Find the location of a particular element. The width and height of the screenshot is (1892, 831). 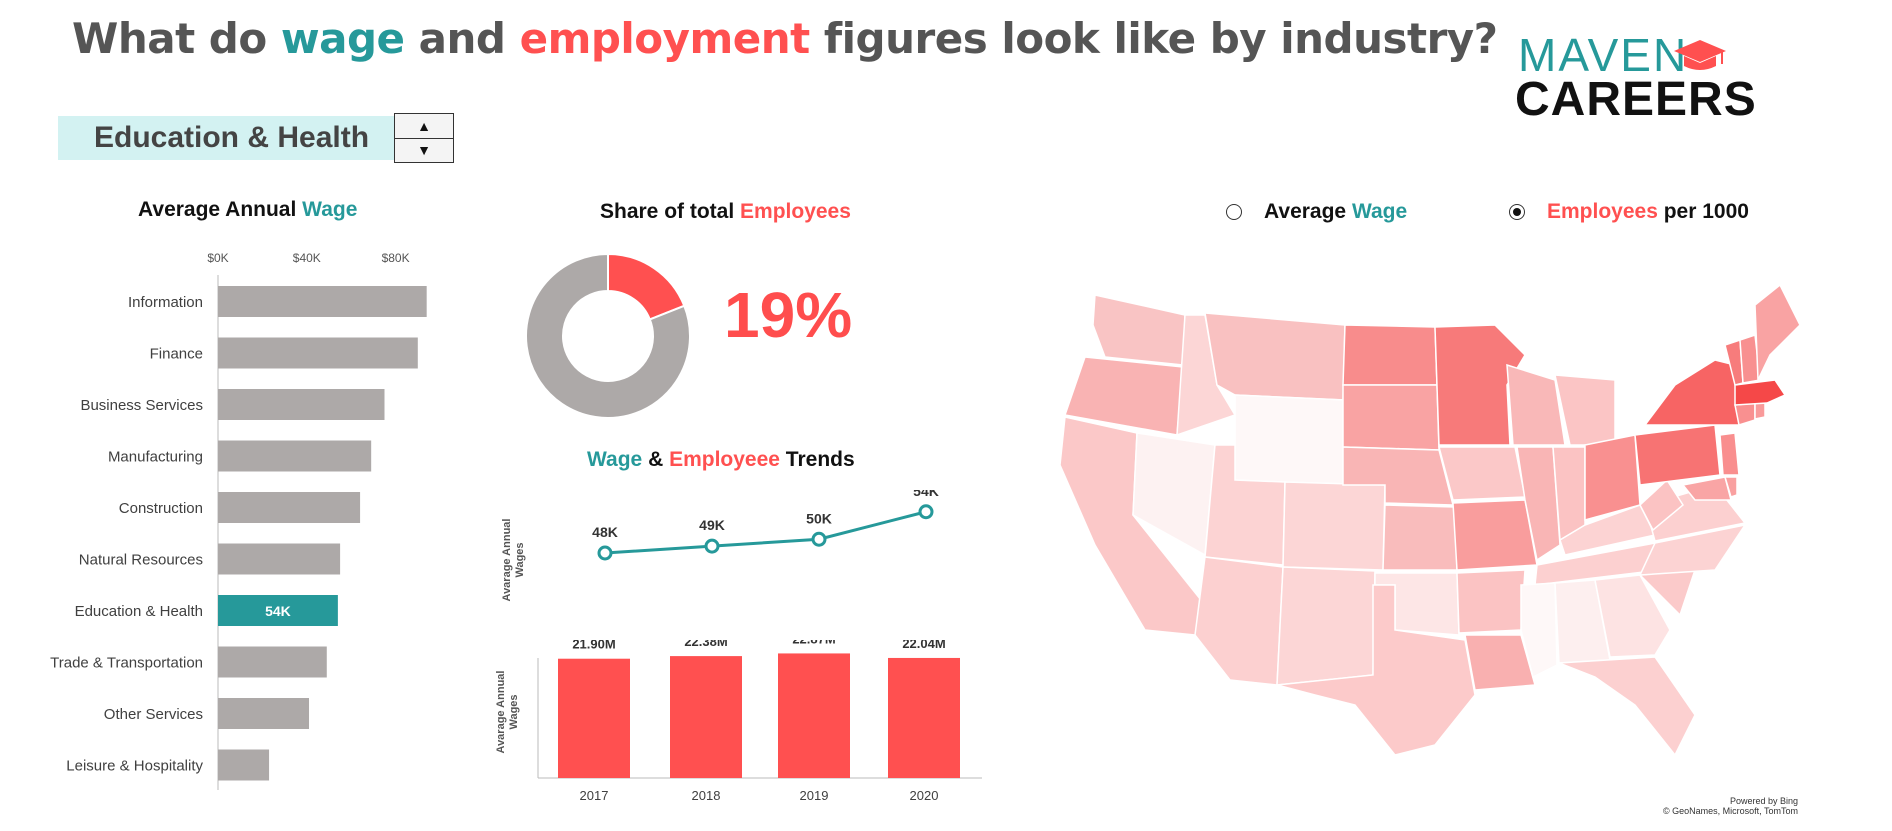

spin-up-button: ▲ is located at coordinates (424, 126).